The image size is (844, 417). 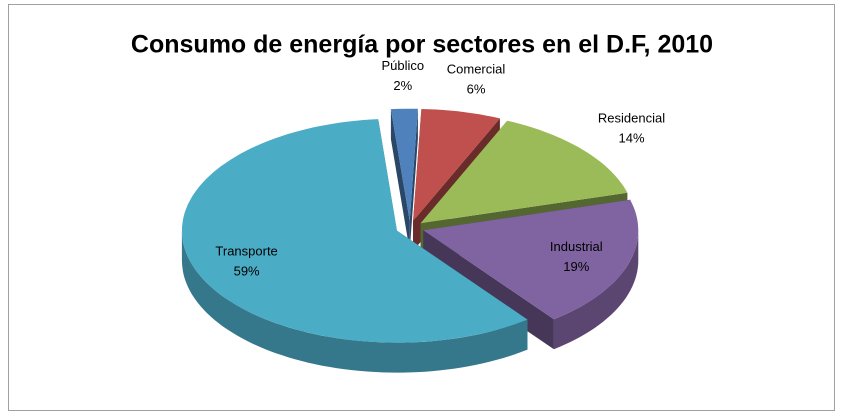 What do you see at coordinates (631, 117) in the screenshot?
I see `data-label-category: Residencial` at bounding box center [631, 117].